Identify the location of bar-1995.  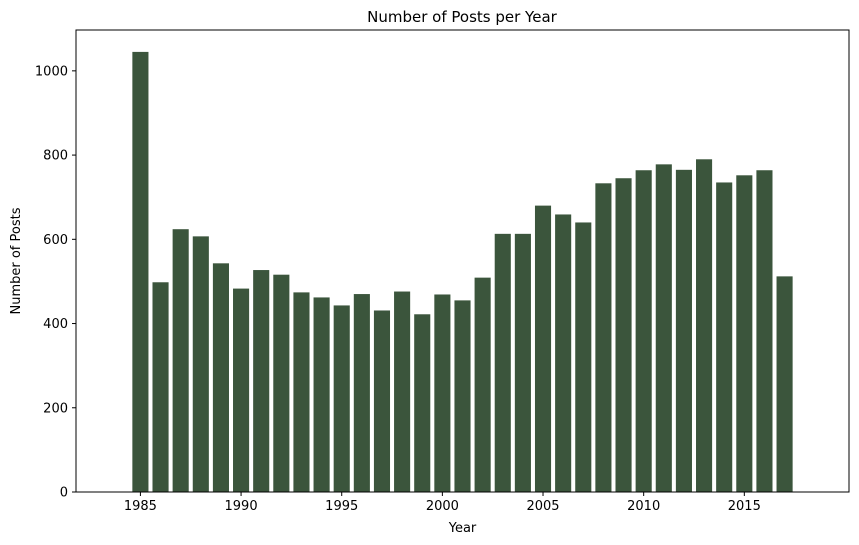
(341, 398).